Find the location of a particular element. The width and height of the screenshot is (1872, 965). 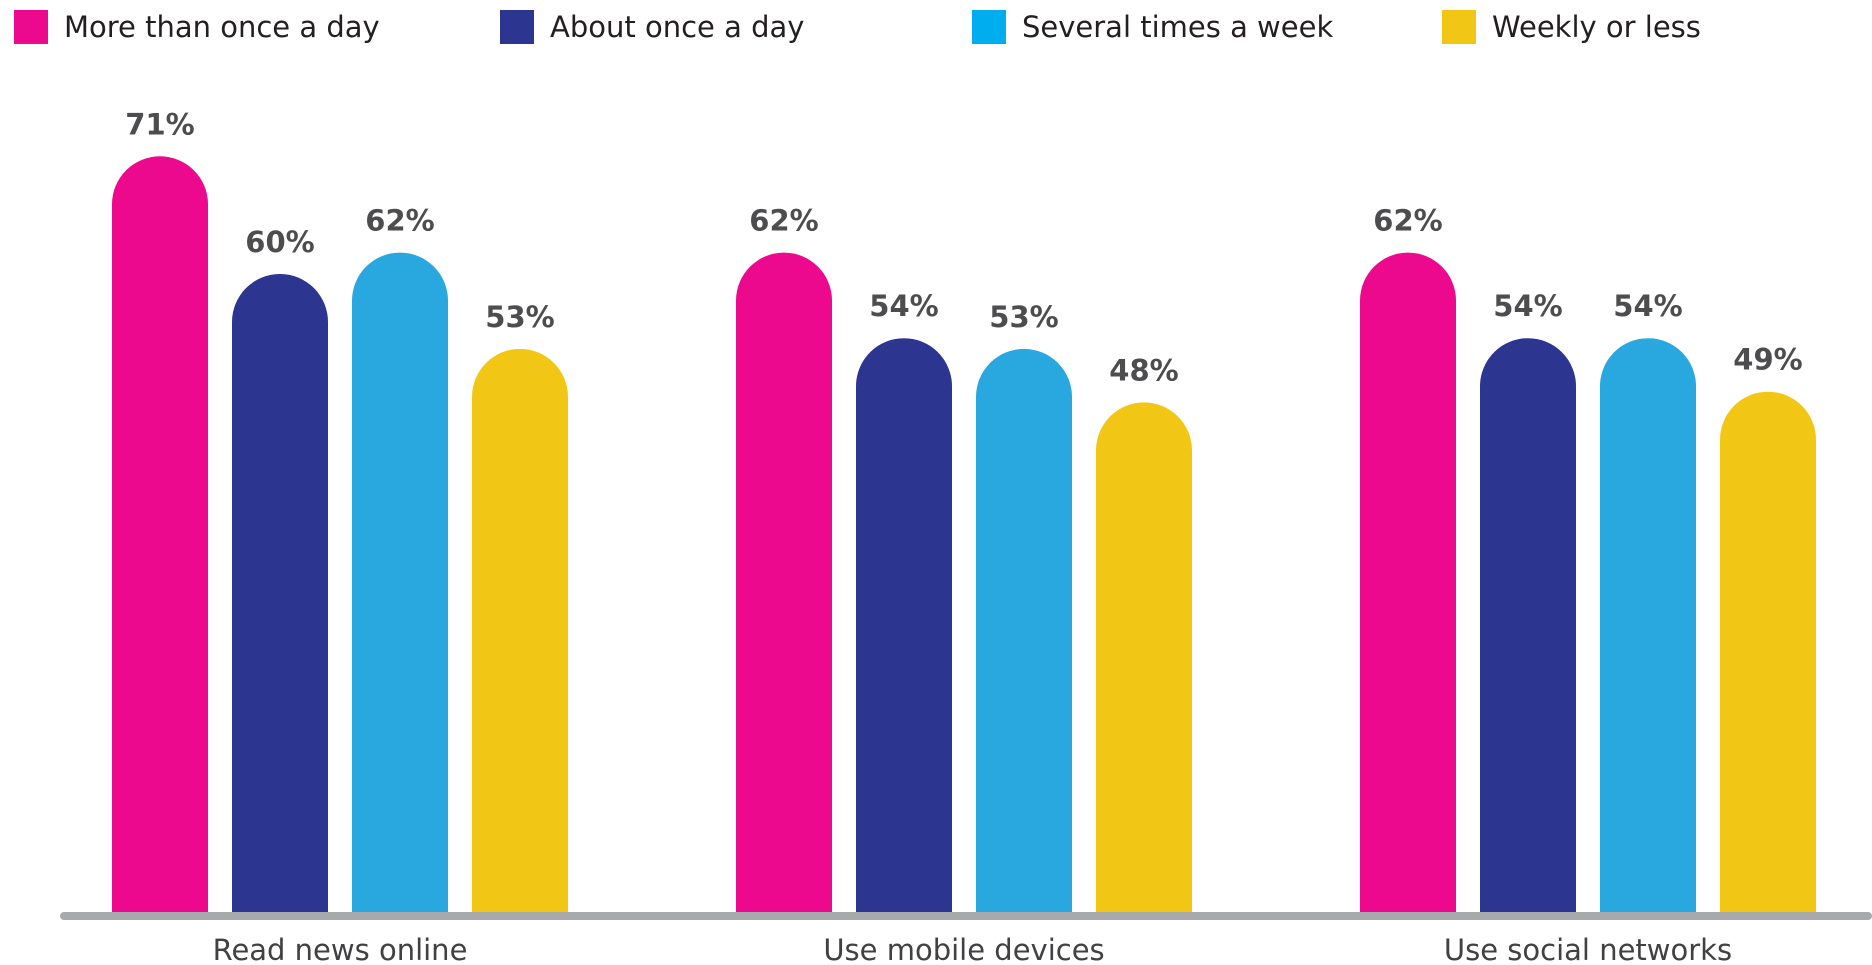

legend-label-1: More than once a day is located at coordinates (222, 27).